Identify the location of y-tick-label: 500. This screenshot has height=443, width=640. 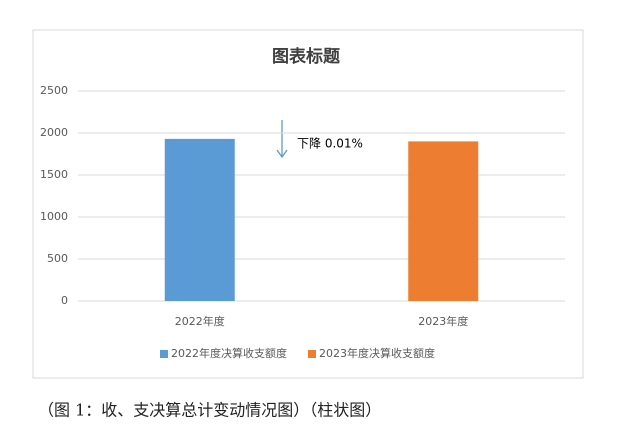
(57, 258).